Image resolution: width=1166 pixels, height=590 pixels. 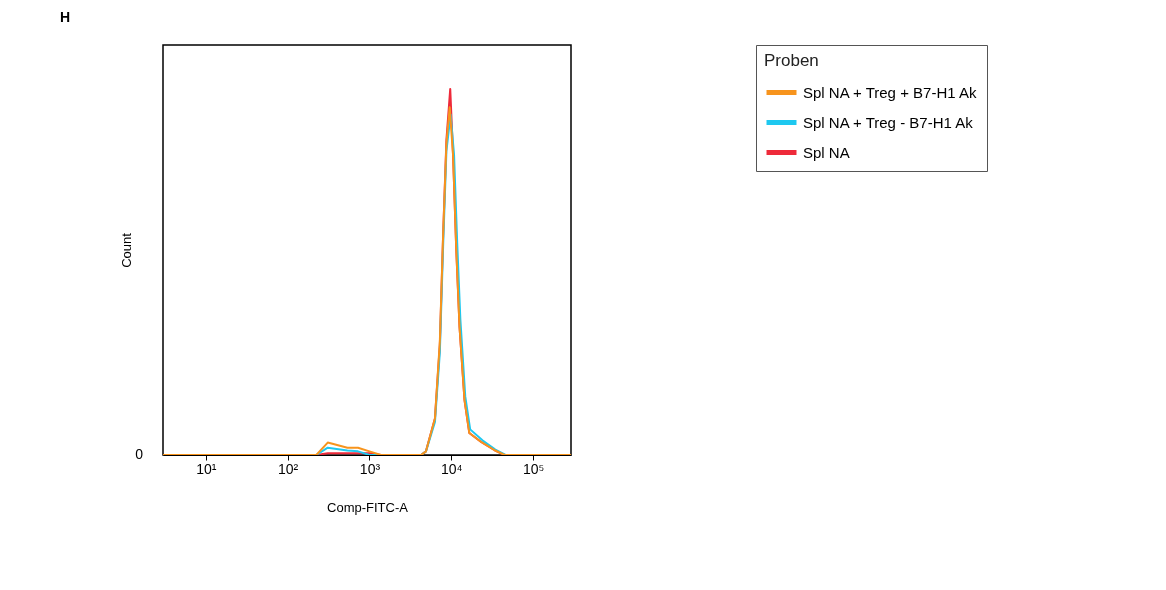 What do you see at coordinates (206, 468) in the screenshot?
I see `x-tick-label: 10¹` at bounding box center [206, 468].